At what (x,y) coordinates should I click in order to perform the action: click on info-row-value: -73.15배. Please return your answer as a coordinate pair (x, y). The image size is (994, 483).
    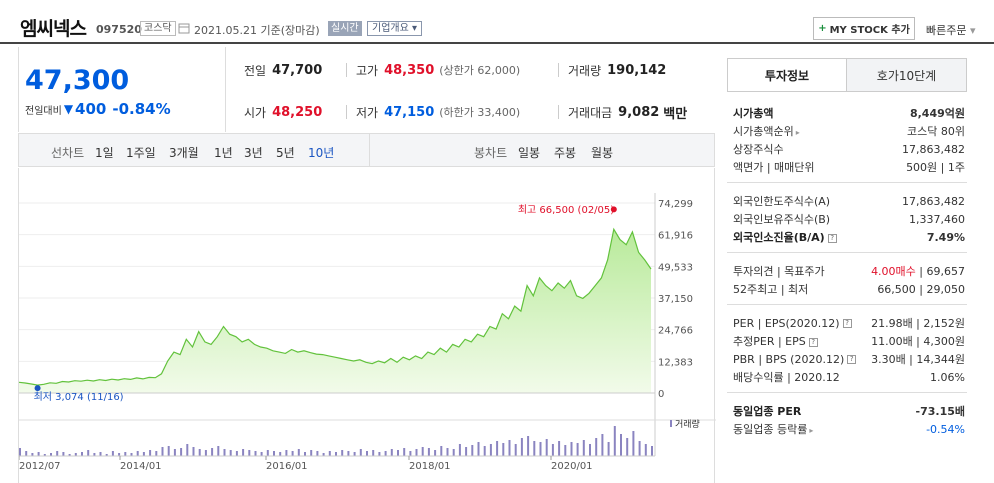
    Looking at the image, I should click on (940, 411).